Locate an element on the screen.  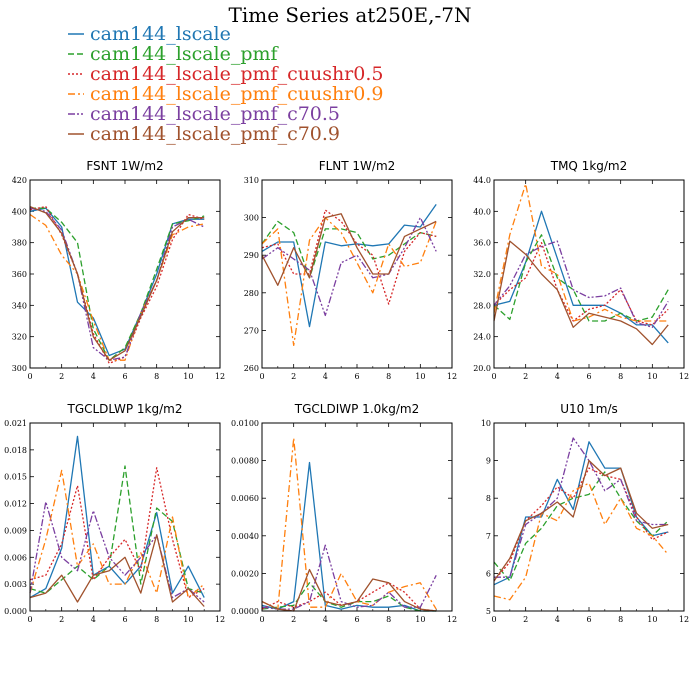
y-tick-label: 420 is located at coordinates (19, 180).